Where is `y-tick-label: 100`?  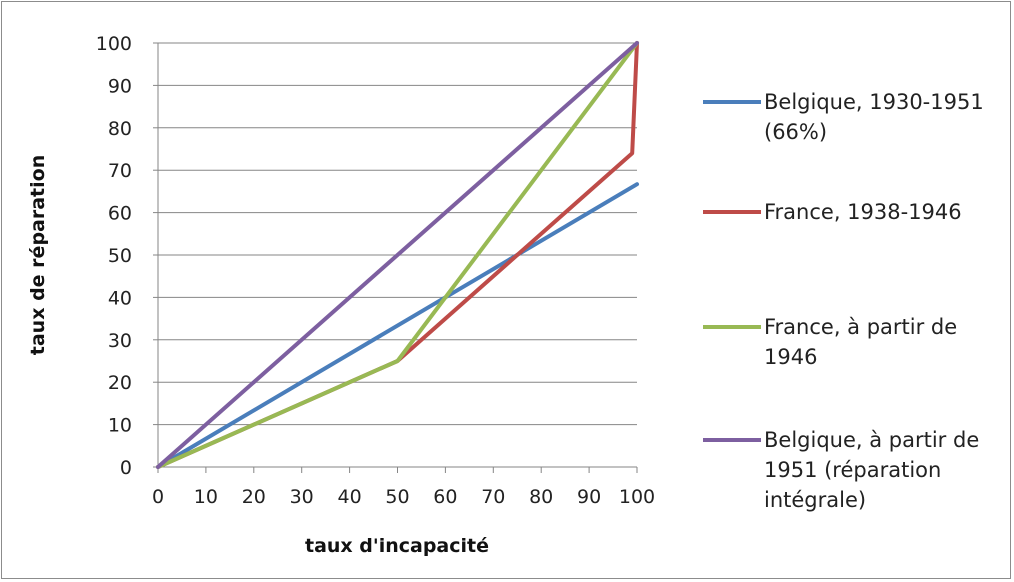
y-tick-label: 100 is located at coordinates (114, 44).